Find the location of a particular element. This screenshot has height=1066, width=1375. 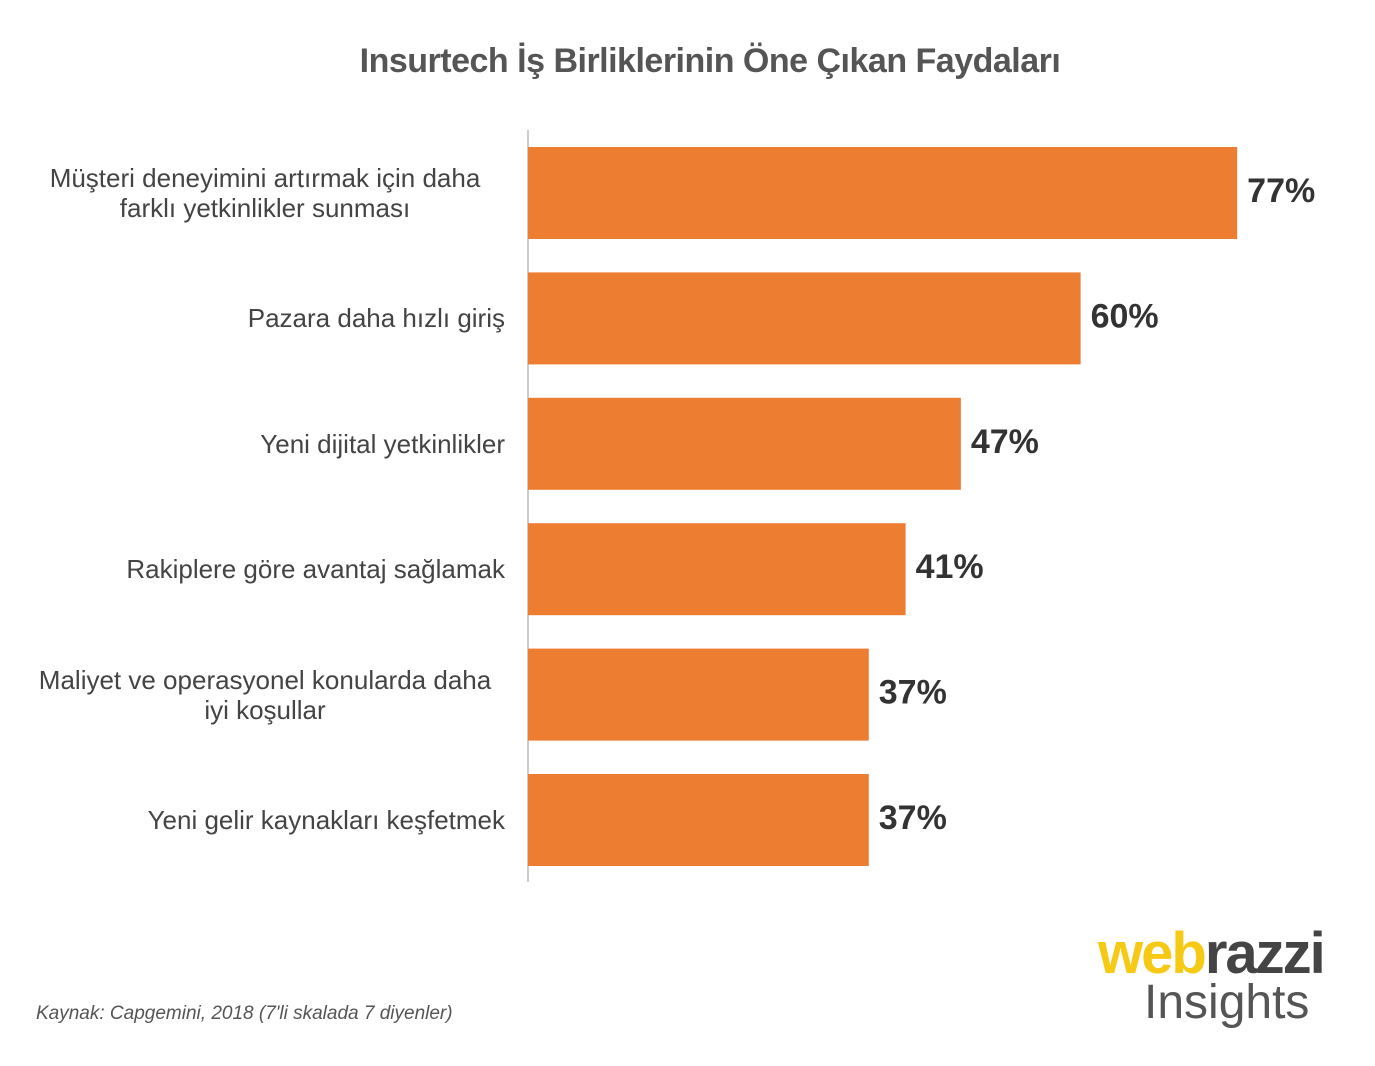

category-label-box: Yeni gelir kaynakları keşfetmek is located at coordinates (265, 820).